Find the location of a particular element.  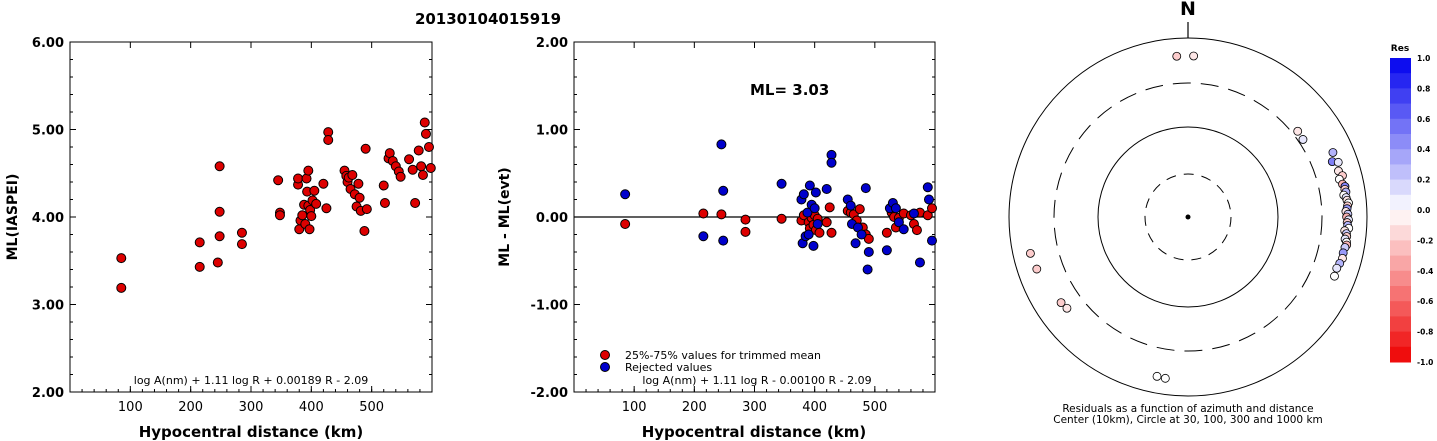

colorbar-tick-label: -0.8 is located at coordinates (1425, 332).